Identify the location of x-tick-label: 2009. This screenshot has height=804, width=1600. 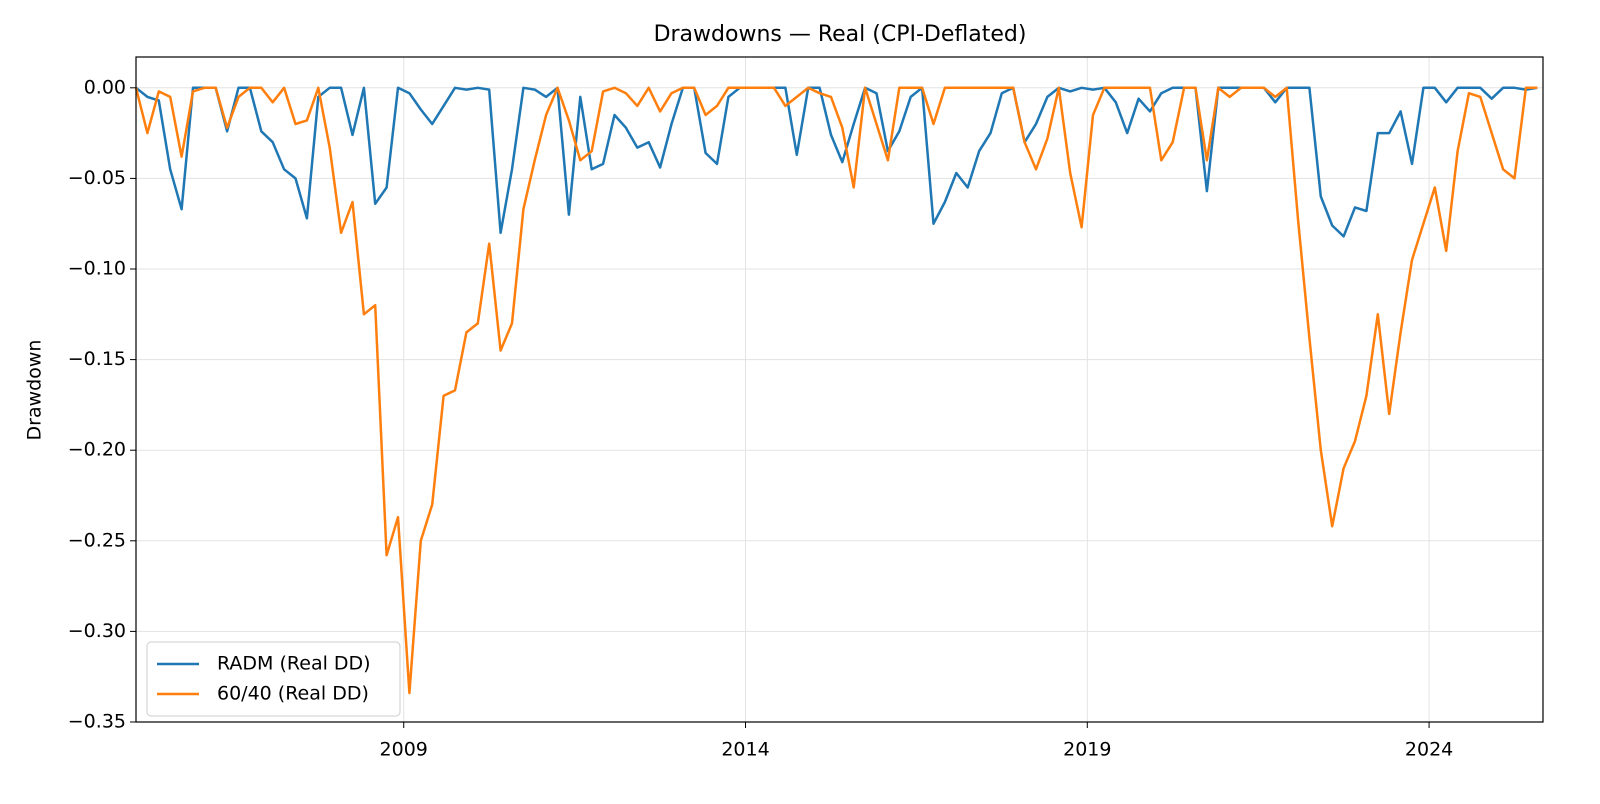
(404, 750).